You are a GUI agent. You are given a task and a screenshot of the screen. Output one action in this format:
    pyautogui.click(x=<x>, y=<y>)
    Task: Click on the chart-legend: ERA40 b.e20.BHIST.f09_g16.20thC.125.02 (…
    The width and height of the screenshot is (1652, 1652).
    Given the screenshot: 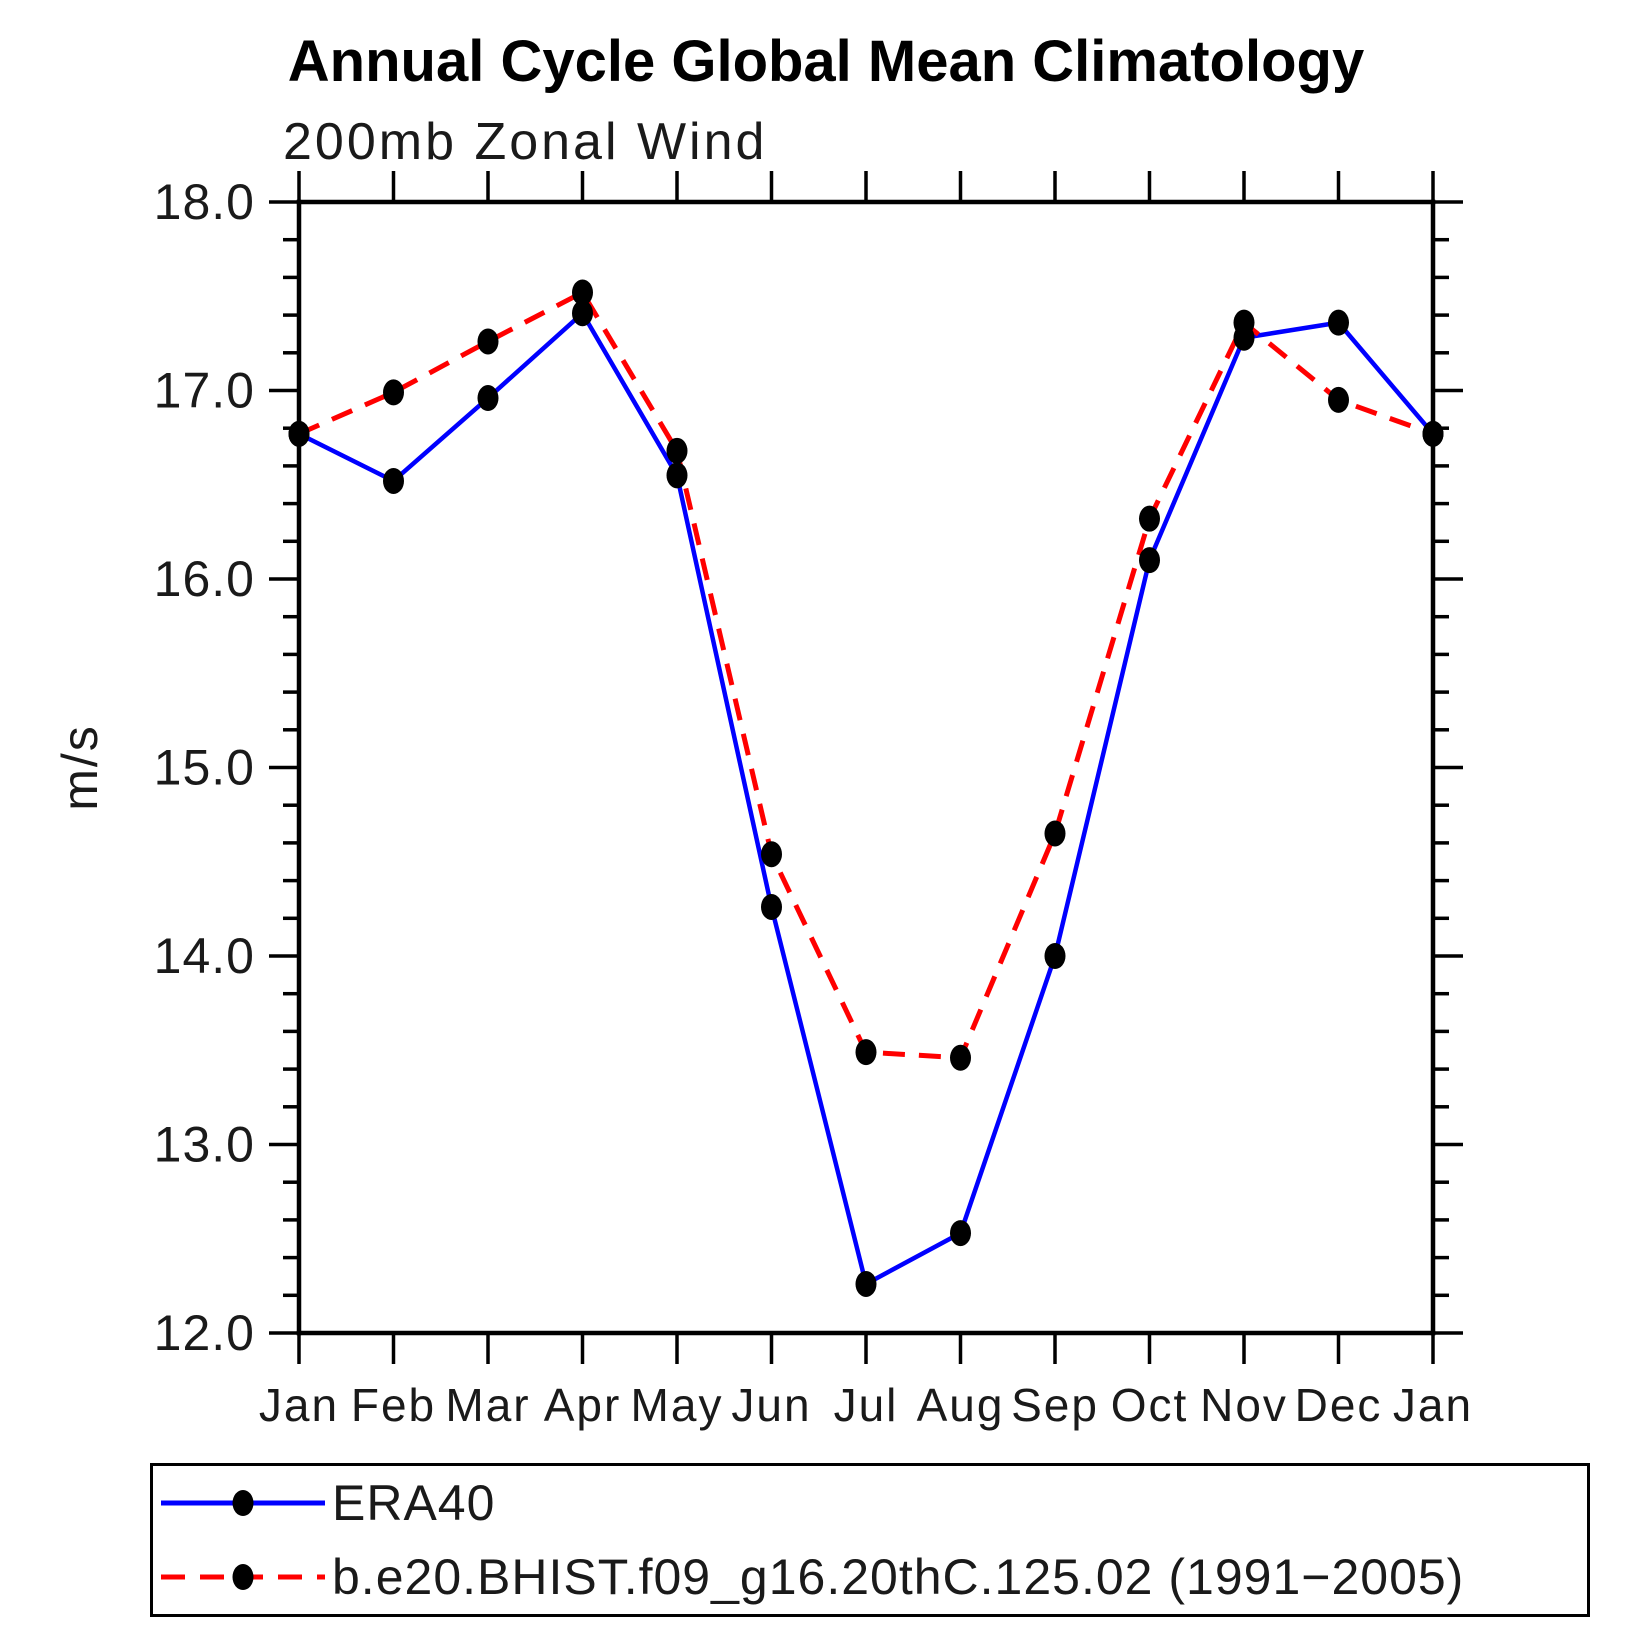 What is the action you would take?
    pyautogui.click(x=870, y=1540)
    